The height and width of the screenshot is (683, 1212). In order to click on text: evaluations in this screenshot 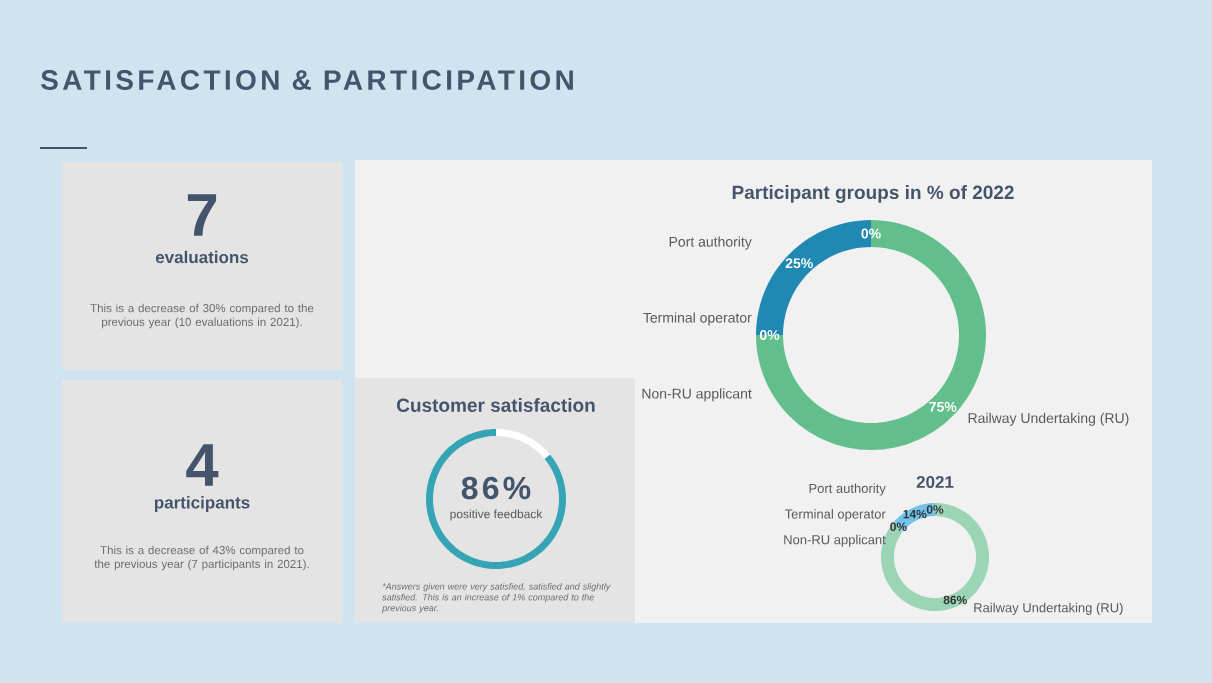, I will do `click(202, 257)`.